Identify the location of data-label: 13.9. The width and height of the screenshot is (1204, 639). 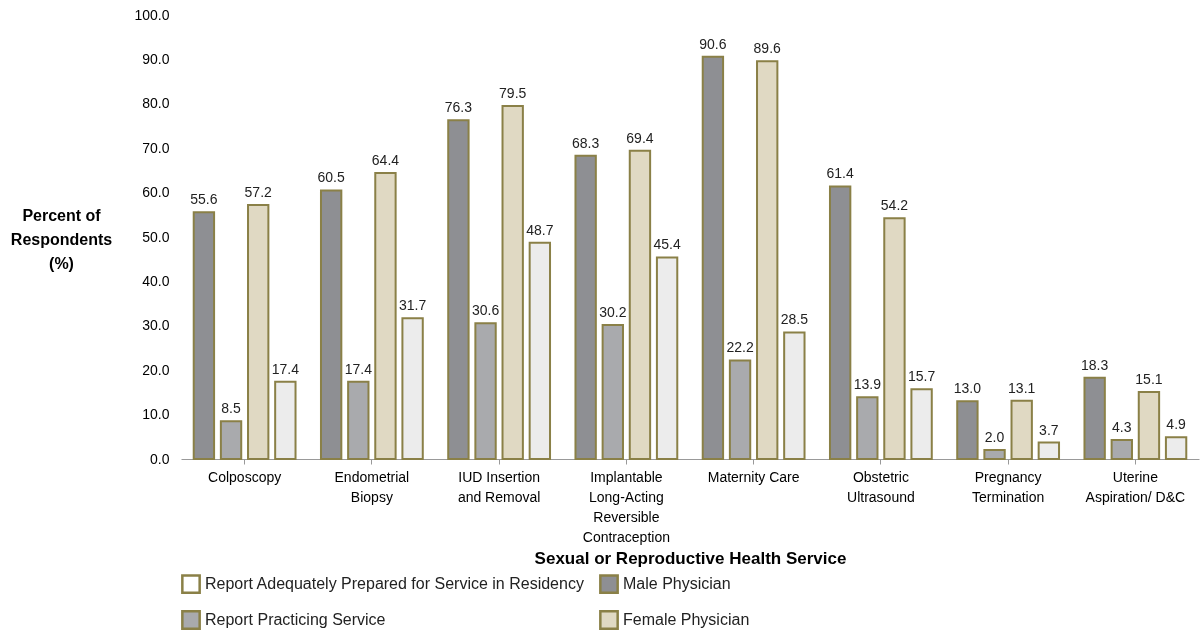
(867, 384).